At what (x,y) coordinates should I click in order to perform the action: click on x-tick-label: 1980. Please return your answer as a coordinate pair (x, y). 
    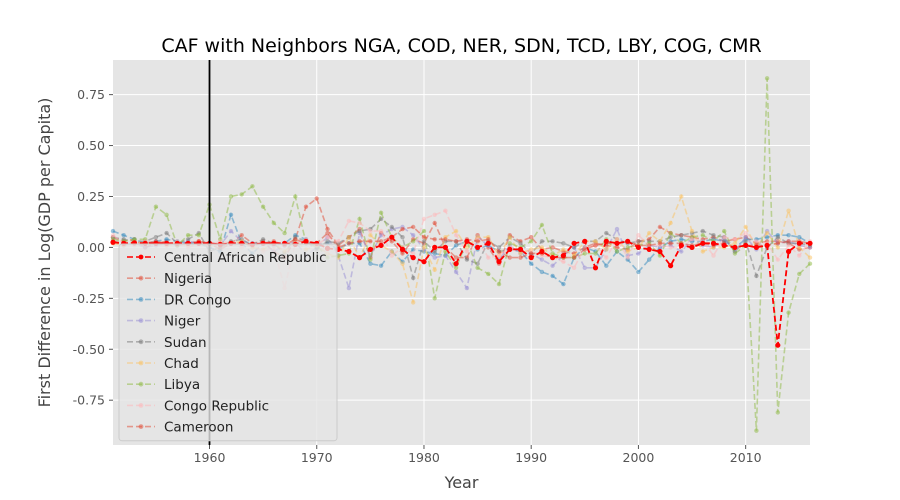
    Looking at the image, I should click on (424, 457).